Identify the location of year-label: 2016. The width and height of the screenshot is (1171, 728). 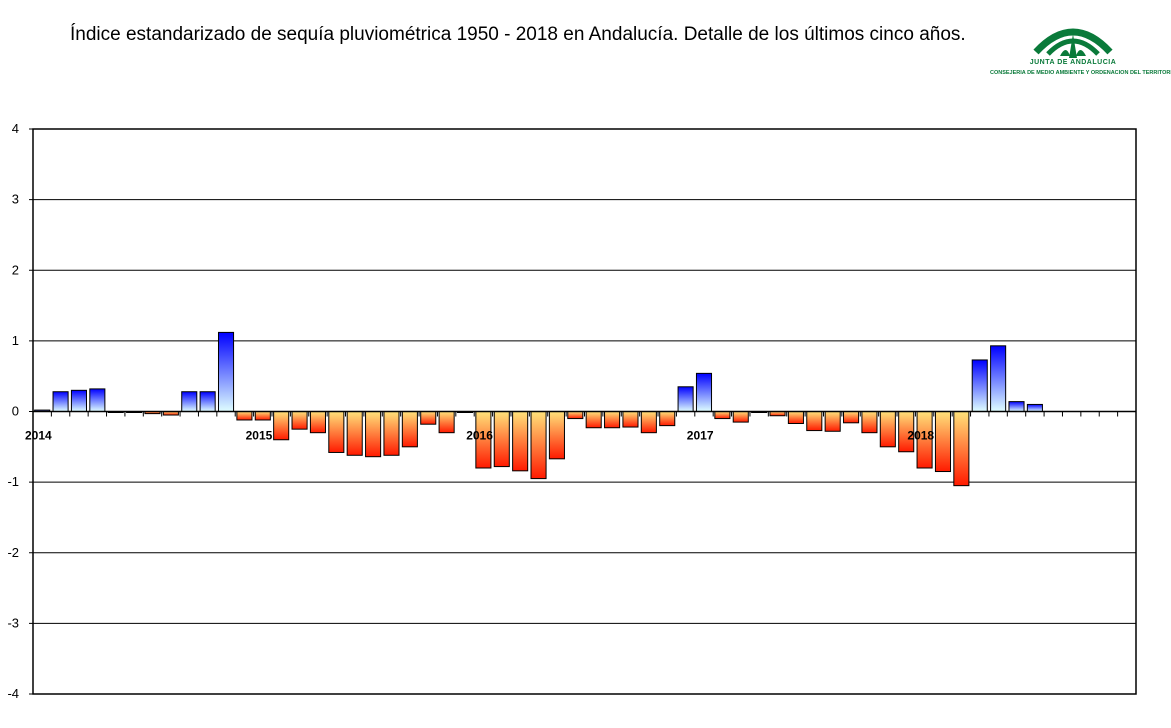
(479, 436).